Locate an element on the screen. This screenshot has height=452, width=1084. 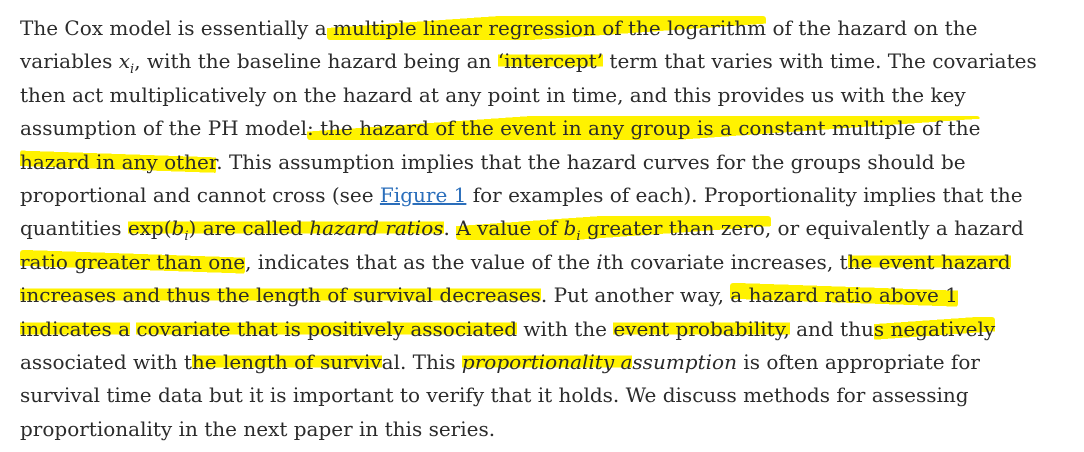
text-run: ) are called is located at coordinates (249, 228).